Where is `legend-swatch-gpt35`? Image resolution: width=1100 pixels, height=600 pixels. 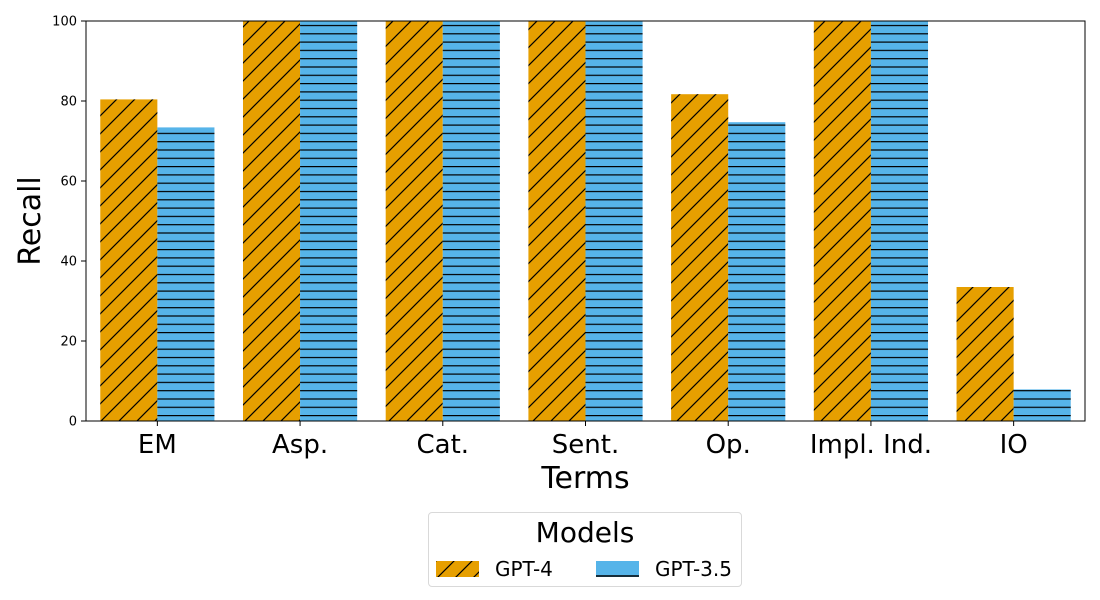 legend-swatch-gpt35 is located at coordinates (617, 569).